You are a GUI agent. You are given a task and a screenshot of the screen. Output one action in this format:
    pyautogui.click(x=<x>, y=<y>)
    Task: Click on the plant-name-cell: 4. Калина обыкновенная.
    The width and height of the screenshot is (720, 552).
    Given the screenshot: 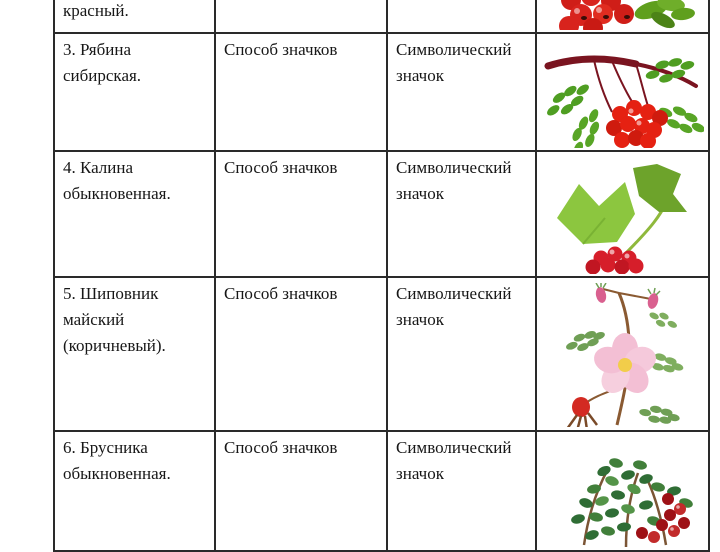 What is the action you would take?
    pyautogui.click(x=135, y=215)
    